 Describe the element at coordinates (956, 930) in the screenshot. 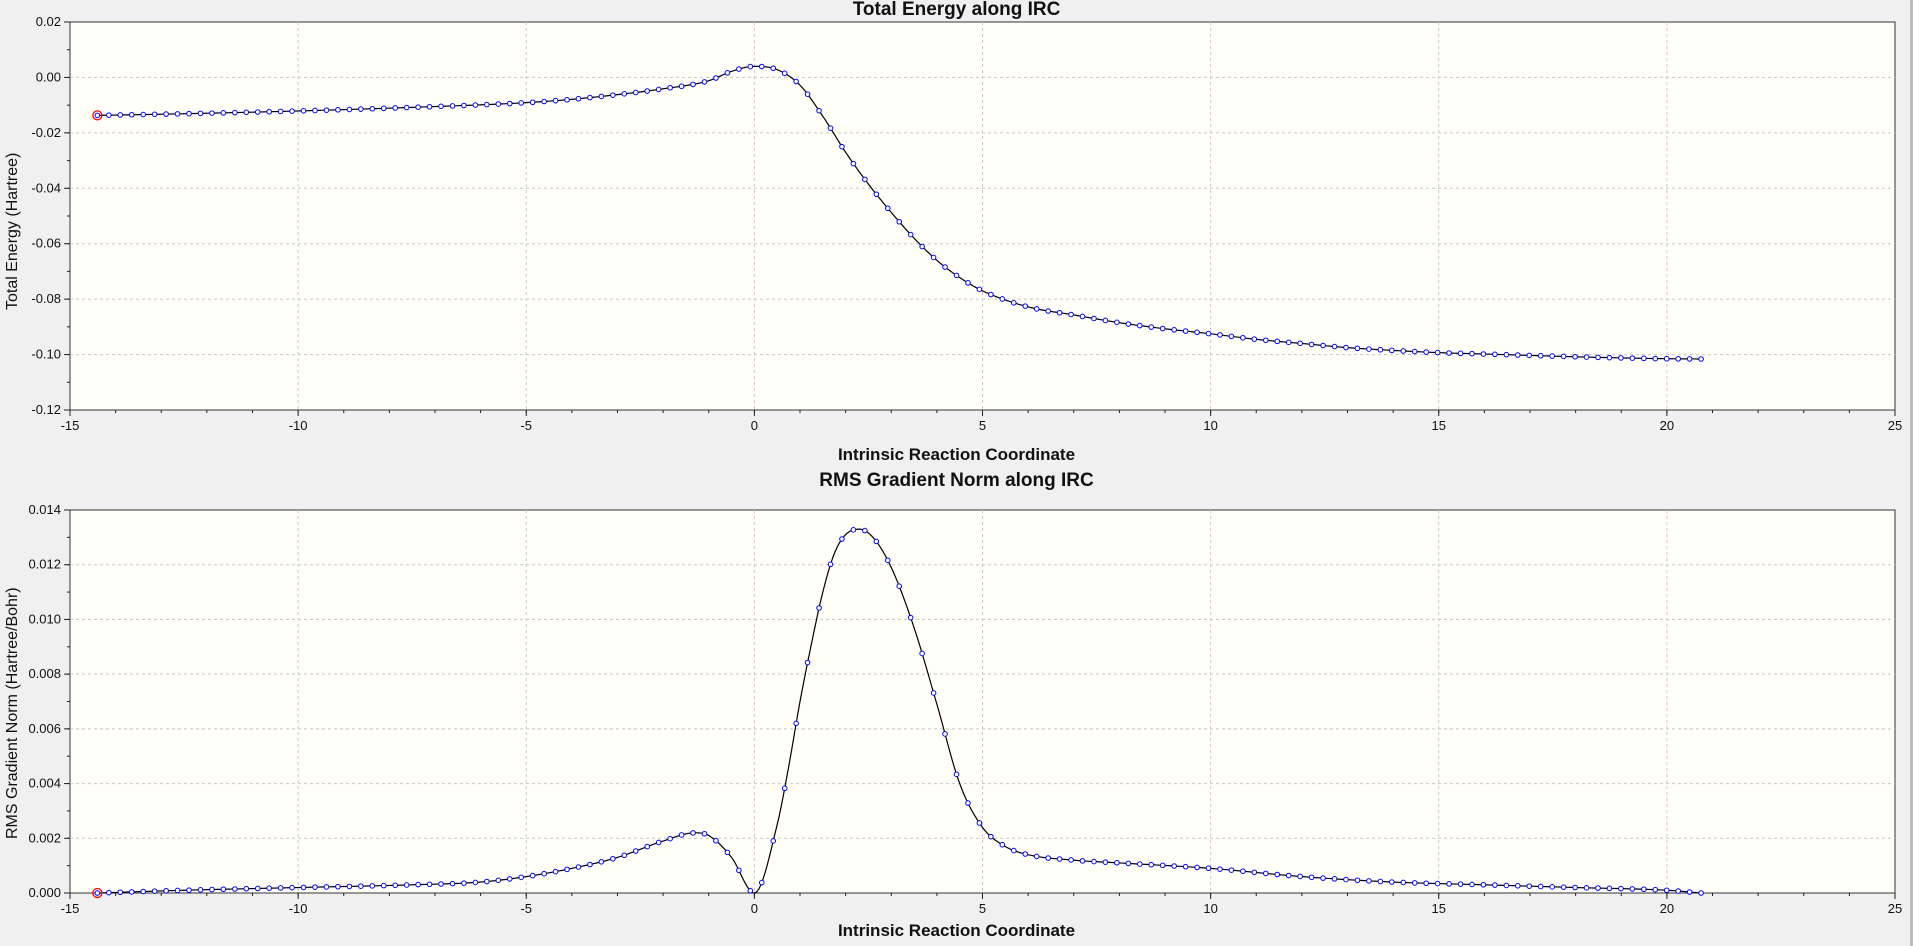

I see `gradient-chart-xlabel: Intrinsic Reaction Coordinate` at that location.